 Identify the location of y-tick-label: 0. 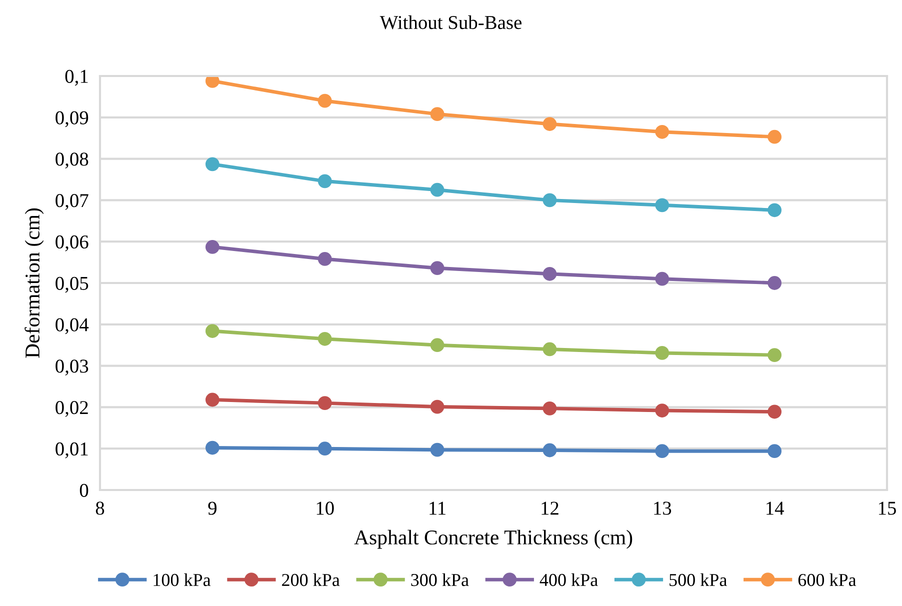
(84, 490).